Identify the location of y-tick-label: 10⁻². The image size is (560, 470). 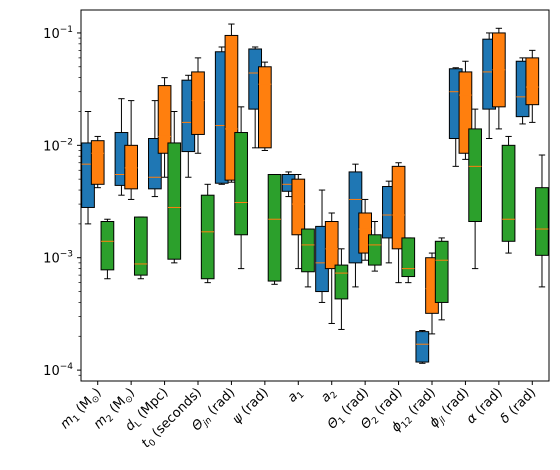
(58, 145).